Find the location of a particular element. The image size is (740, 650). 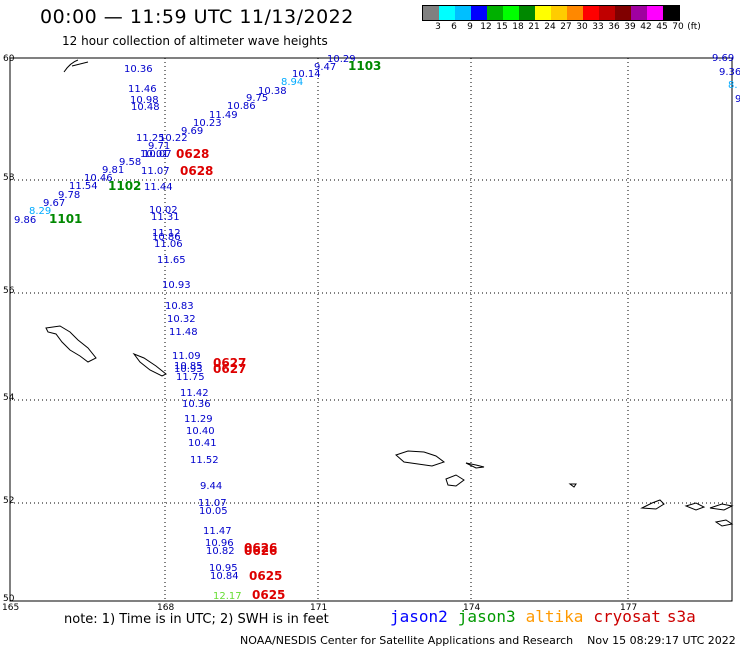

observation-label: 10.36 is located at coordinates (138, 69).